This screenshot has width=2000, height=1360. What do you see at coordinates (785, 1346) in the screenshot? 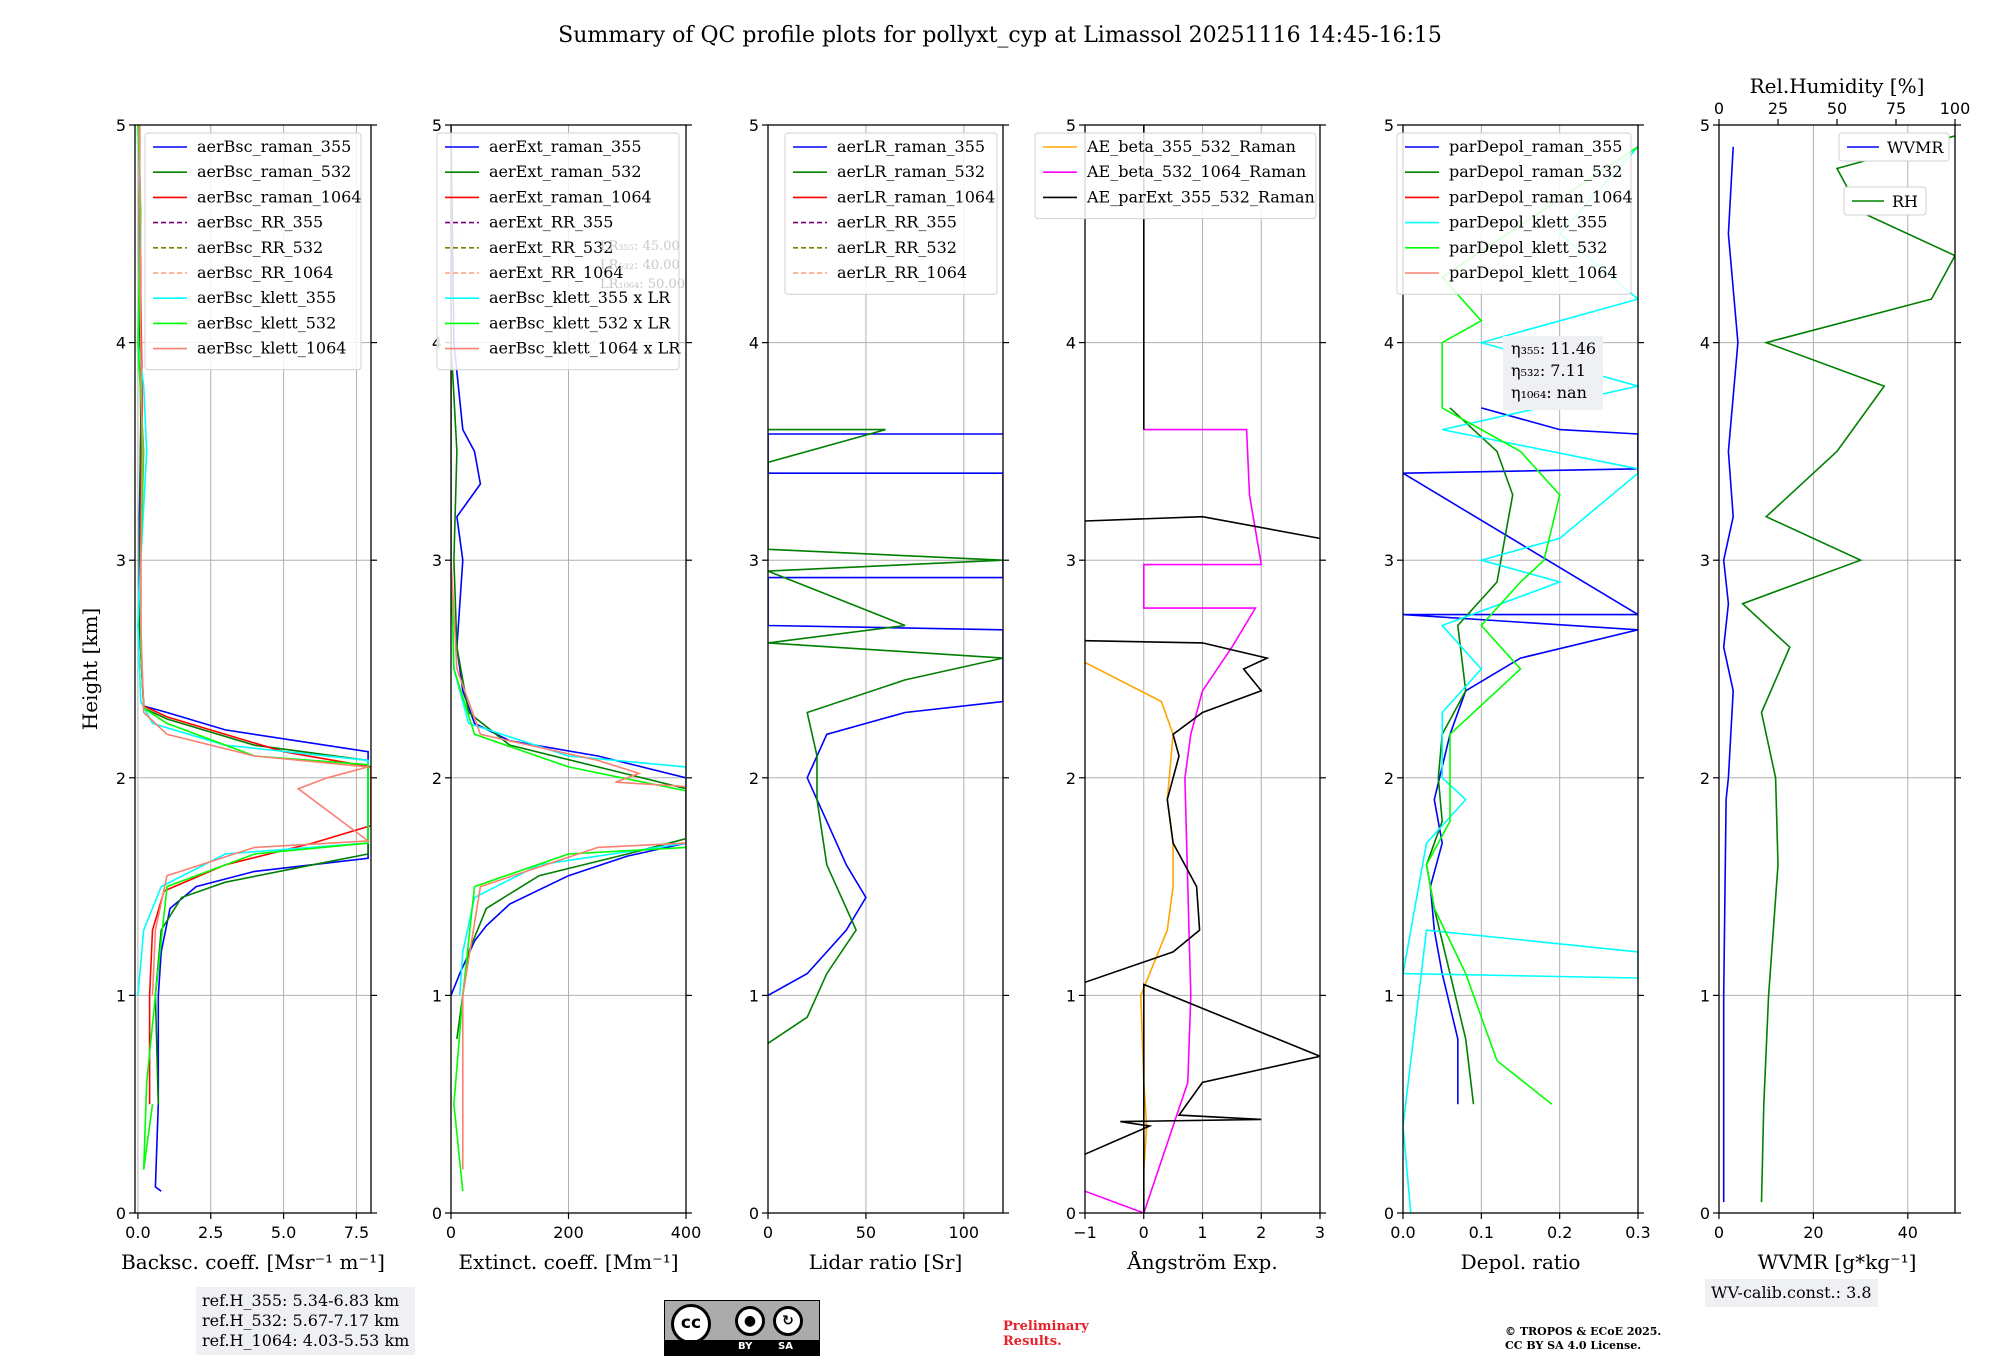
I see `cc-sa-label: SA` at bounding box center [785, 1346].